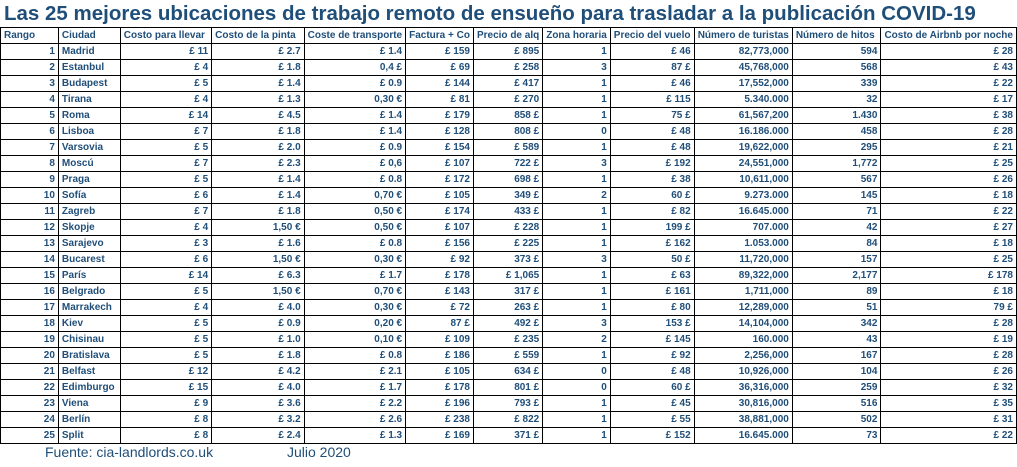 The width and height of the screenshot is (1017, 467). Describe the element at coordinates (355, 323) in the screenshot. I see `table-cell: 0,20 €` at that location.